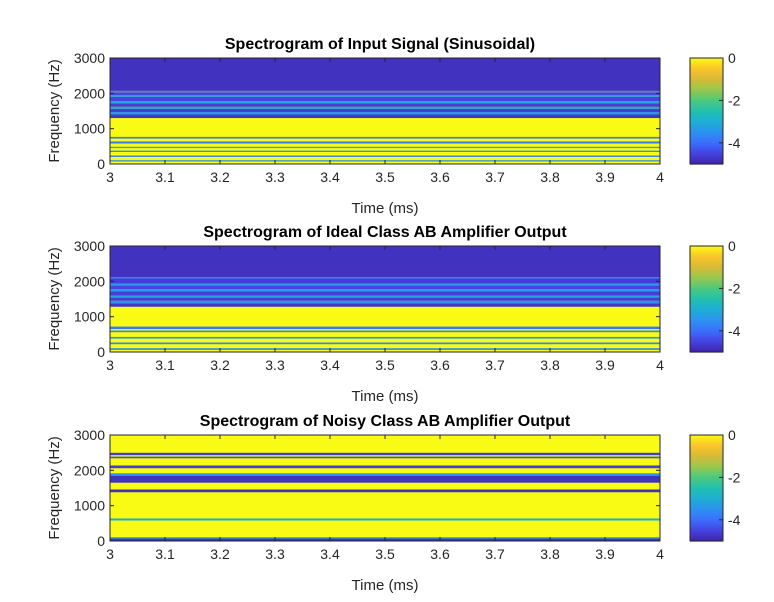  What do you see at coordinates (385, 488) in the screenshot?
I see `spectrum-bands` at bounding box center [385, 488].